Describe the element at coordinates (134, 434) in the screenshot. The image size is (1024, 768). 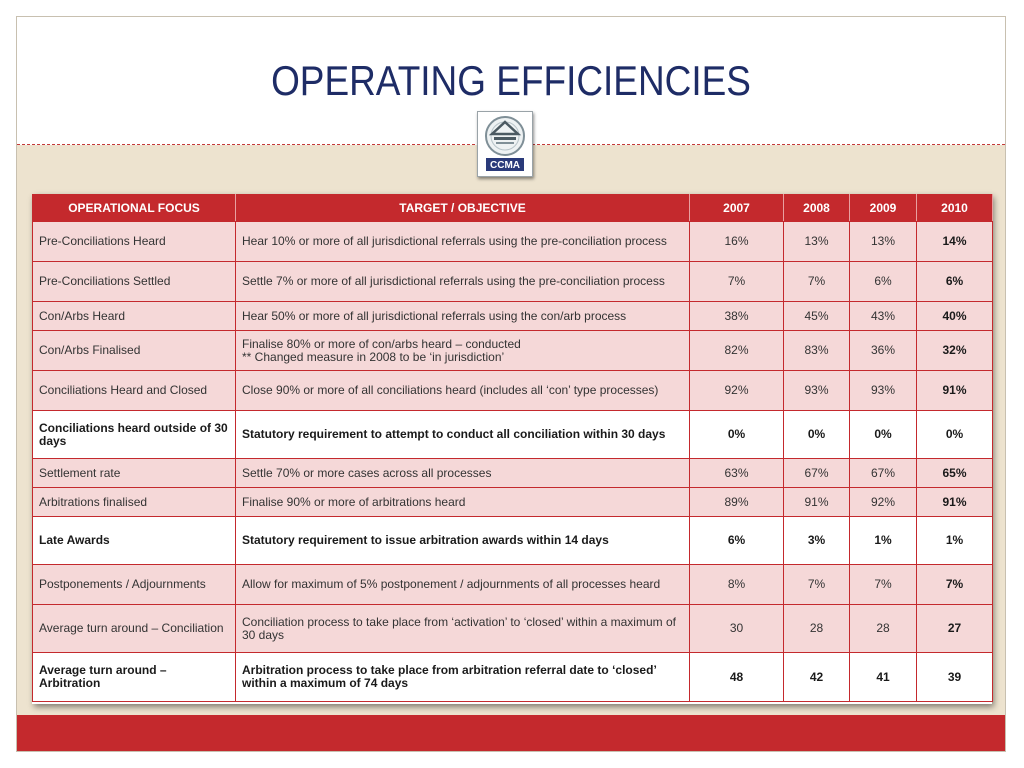
I see `cell-operational-focus: Conciliations heard outside of 30 days` at that location.